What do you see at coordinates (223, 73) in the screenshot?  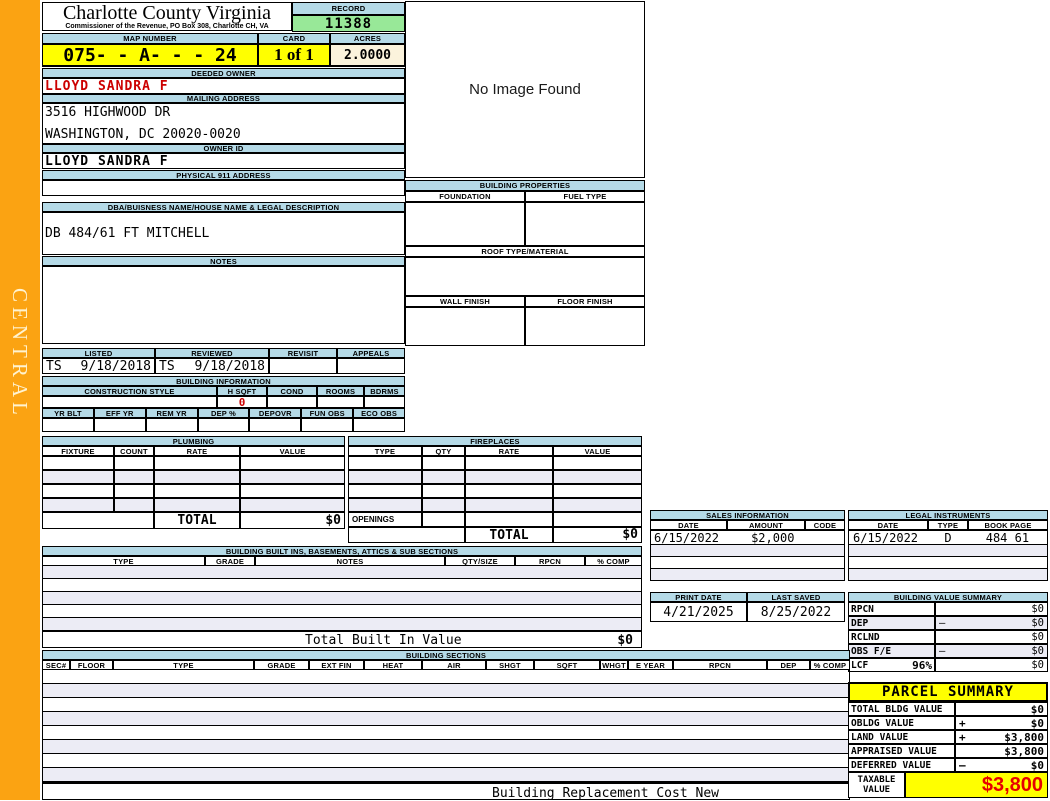 I see `deeded-owner-label: DEEDED OWNER` at bounding box center [223, 73].